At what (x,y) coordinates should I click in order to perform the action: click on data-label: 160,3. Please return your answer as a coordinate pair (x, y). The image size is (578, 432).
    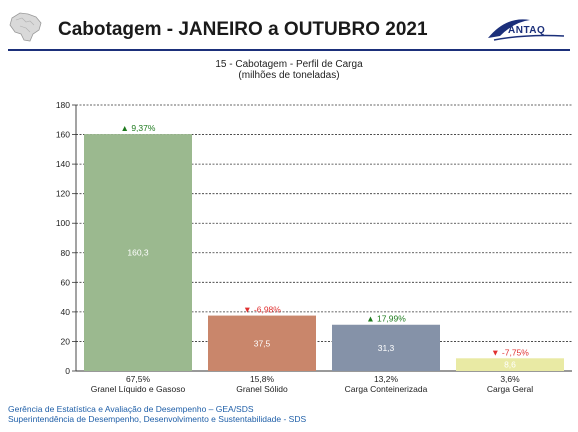
    Looking at the image, I should click on (138, 253).